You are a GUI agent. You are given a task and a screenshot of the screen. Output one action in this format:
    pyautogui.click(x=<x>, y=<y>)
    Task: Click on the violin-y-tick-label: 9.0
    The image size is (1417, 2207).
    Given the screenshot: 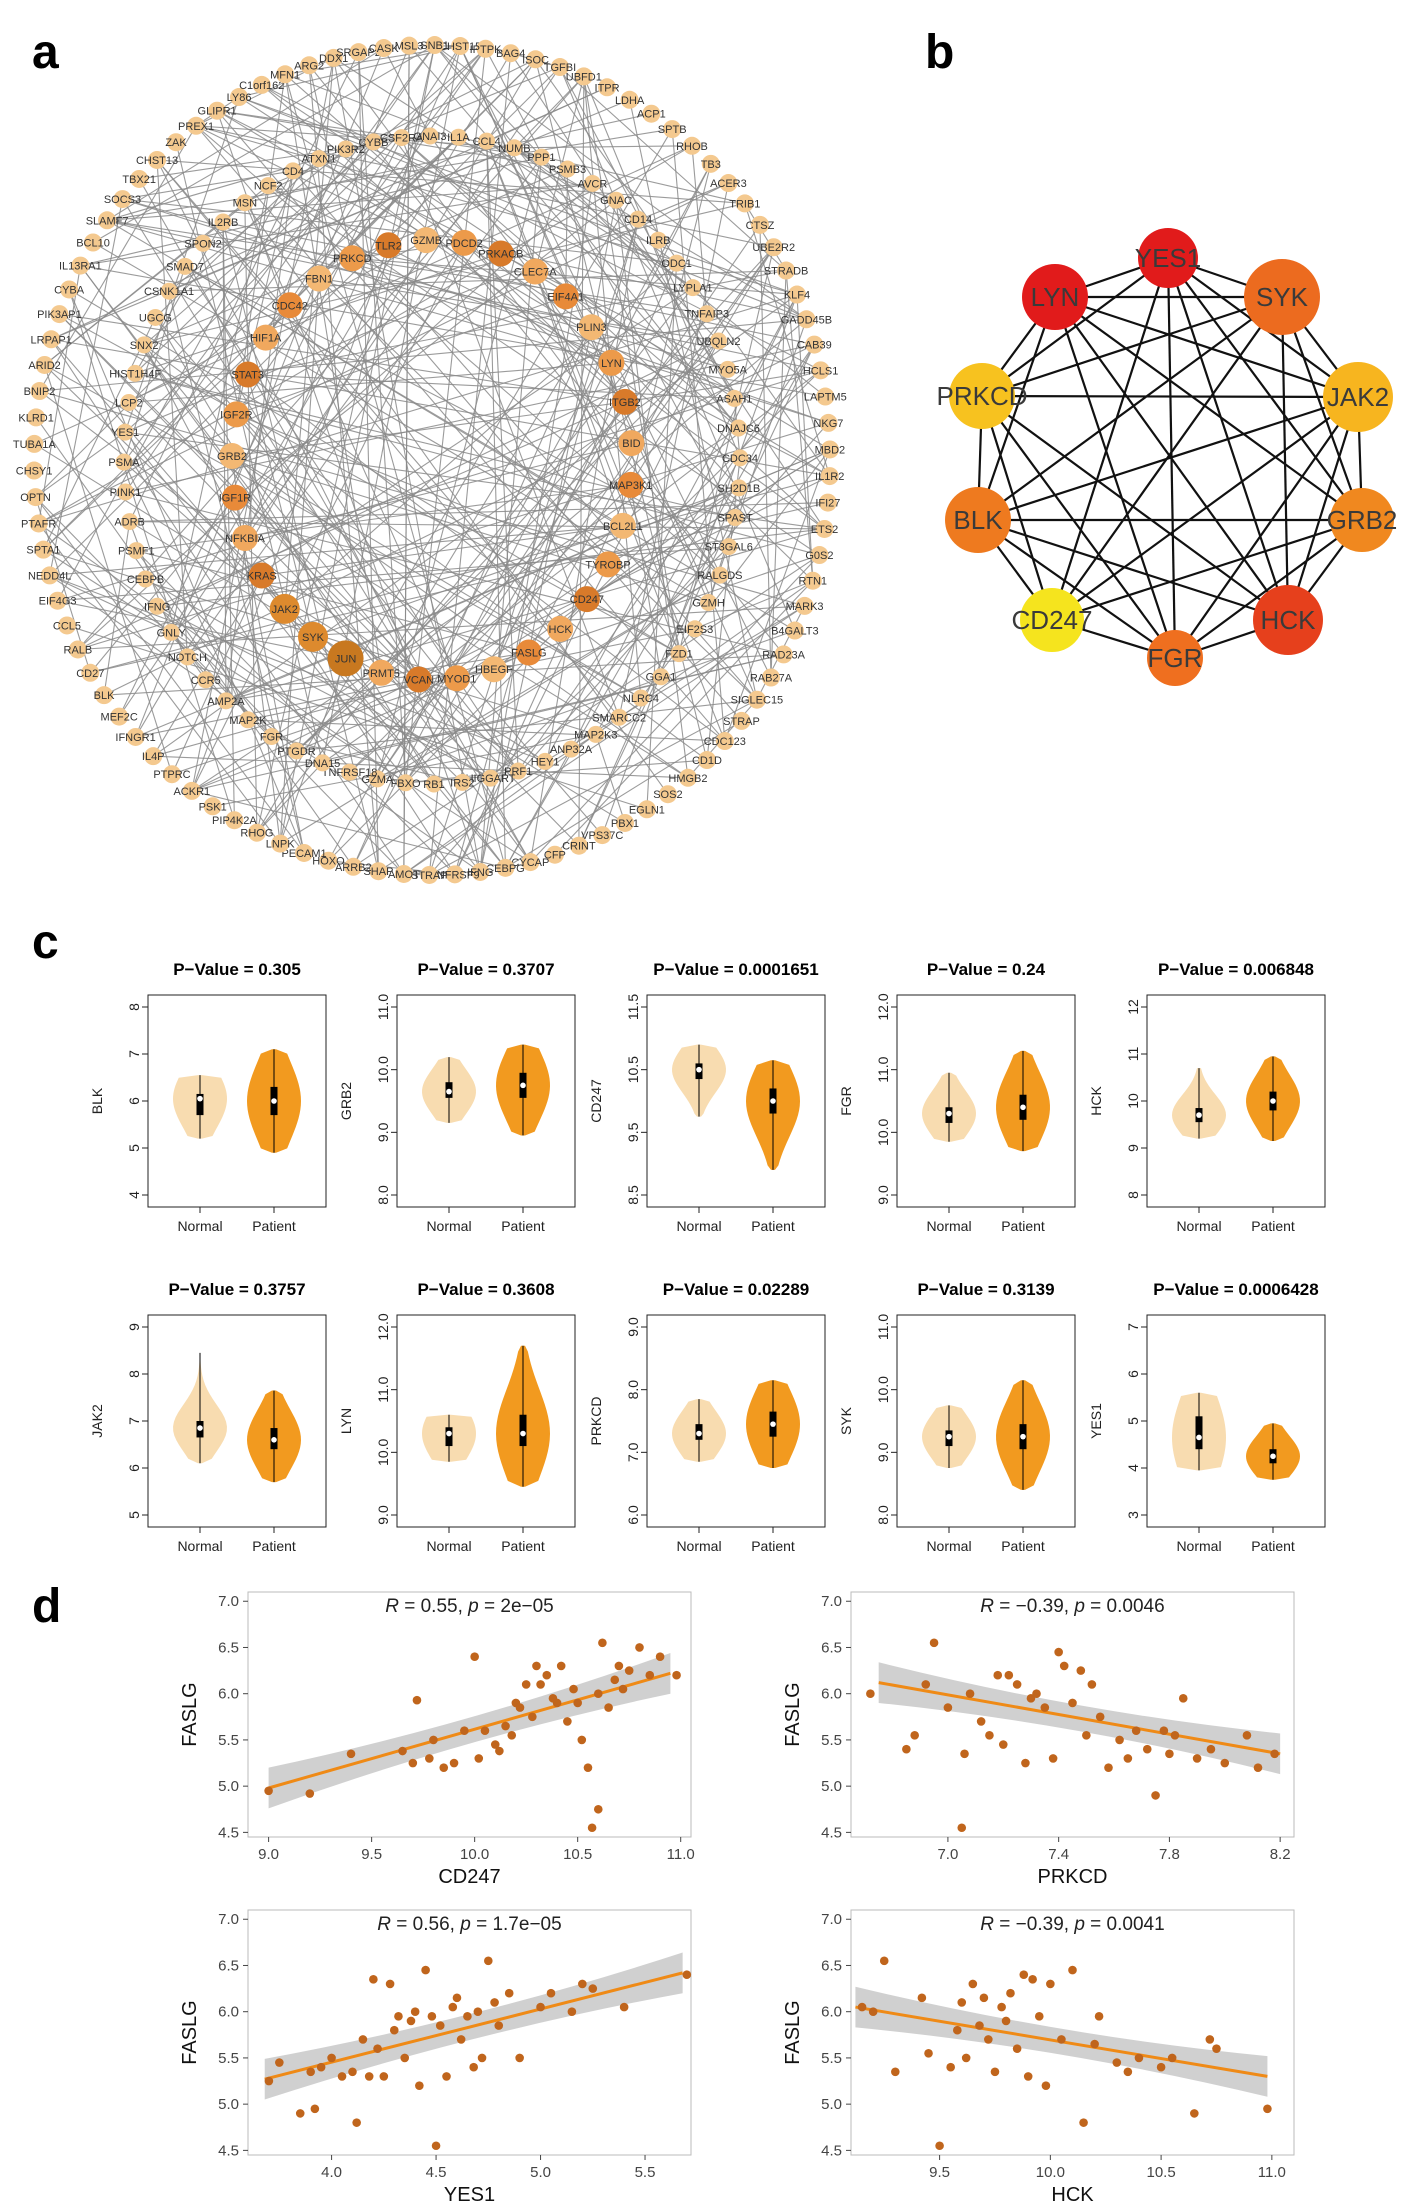 What is the action you would take?
    pyautogui.click(x=883, y=1452)
    